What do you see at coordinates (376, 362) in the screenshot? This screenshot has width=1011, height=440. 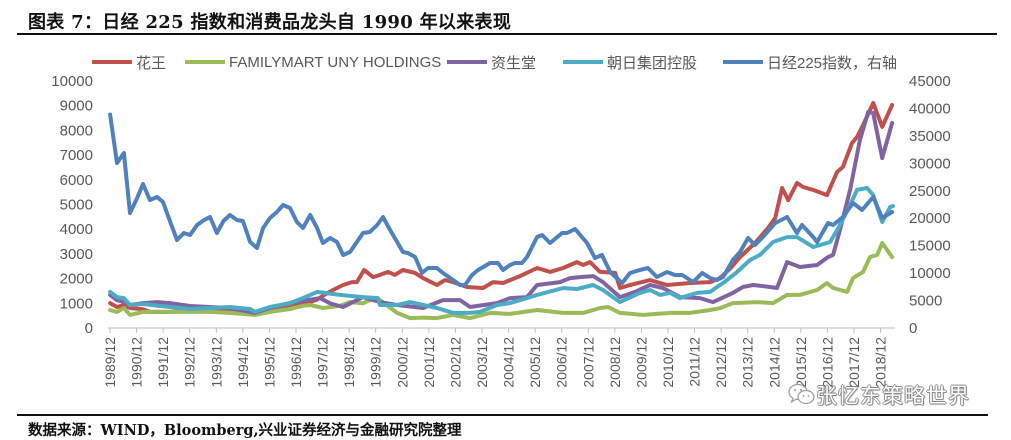 I see `x-tick-label: 1999/12` at bounding box center [376, 362].